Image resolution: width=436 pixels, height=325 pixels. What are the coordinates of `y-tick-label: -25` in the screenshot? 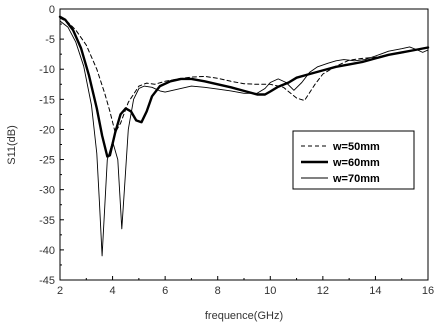 It's located at (47, 161).